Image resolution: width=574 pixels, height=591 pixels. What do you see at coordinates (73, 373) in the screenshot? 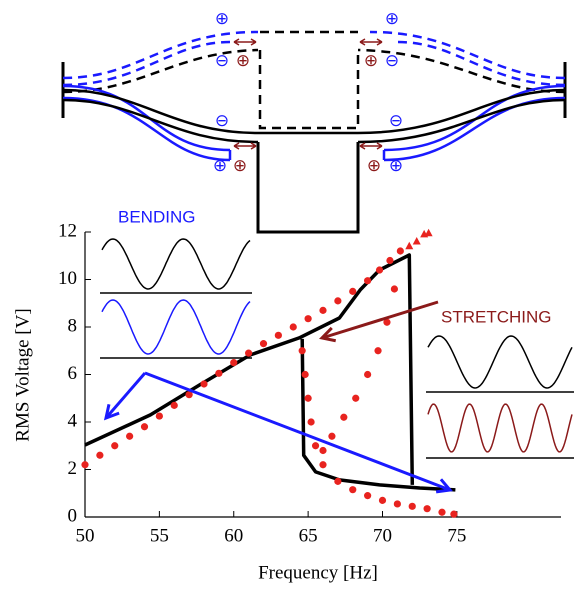
I see `y-tick-label: 6` at bounding box center [73, 373].